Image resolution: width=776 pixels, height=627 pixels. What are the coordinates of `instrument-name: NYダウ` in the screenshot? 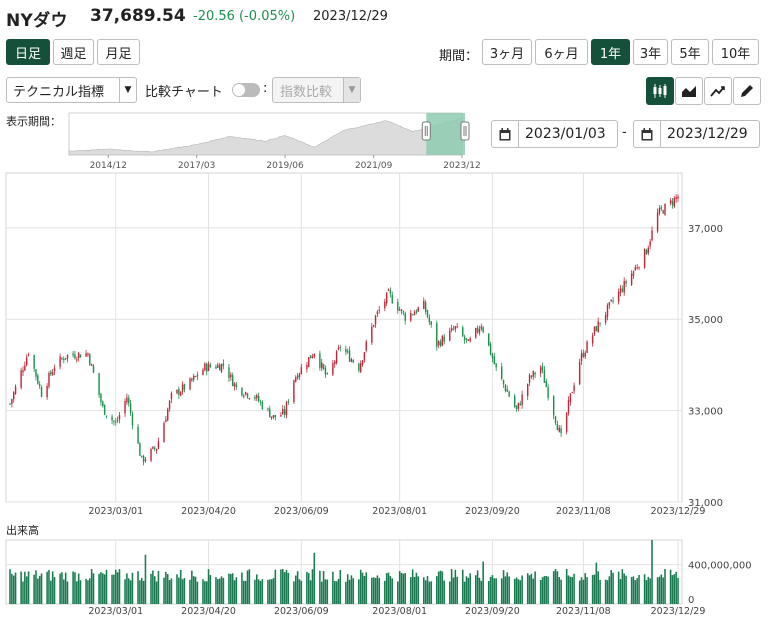 It's located at (37, 21).